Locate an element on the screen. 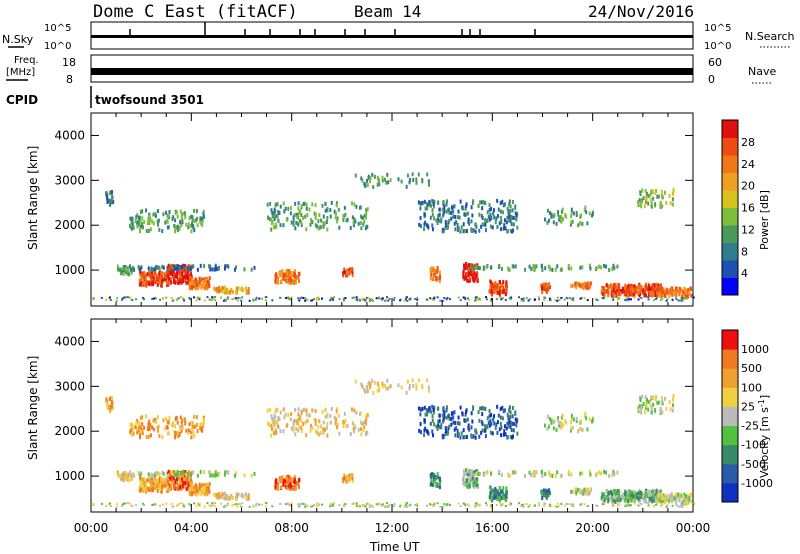 The width and height of the screenshot is (800, 554). nsky-tick-bottom: 10^0 is located at coordinates (57, 46).